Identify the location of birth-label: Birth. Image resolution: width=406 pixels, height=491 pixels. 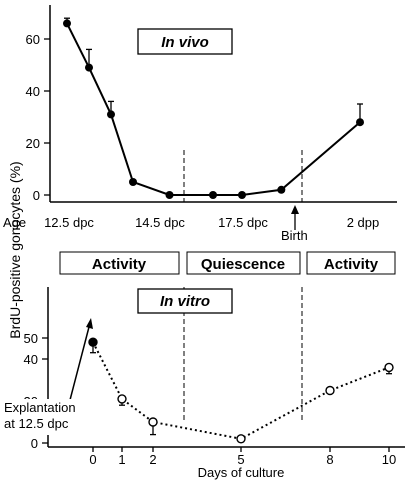
(294, 235).